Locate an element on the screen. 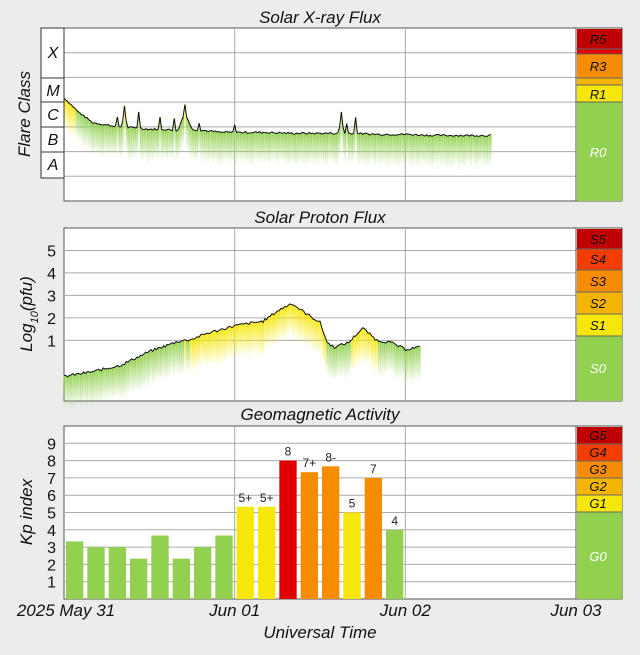 Image resolution: width=640 pixels, height=655 pixels. s4-label: S4 is located at coordinates (598, 259).